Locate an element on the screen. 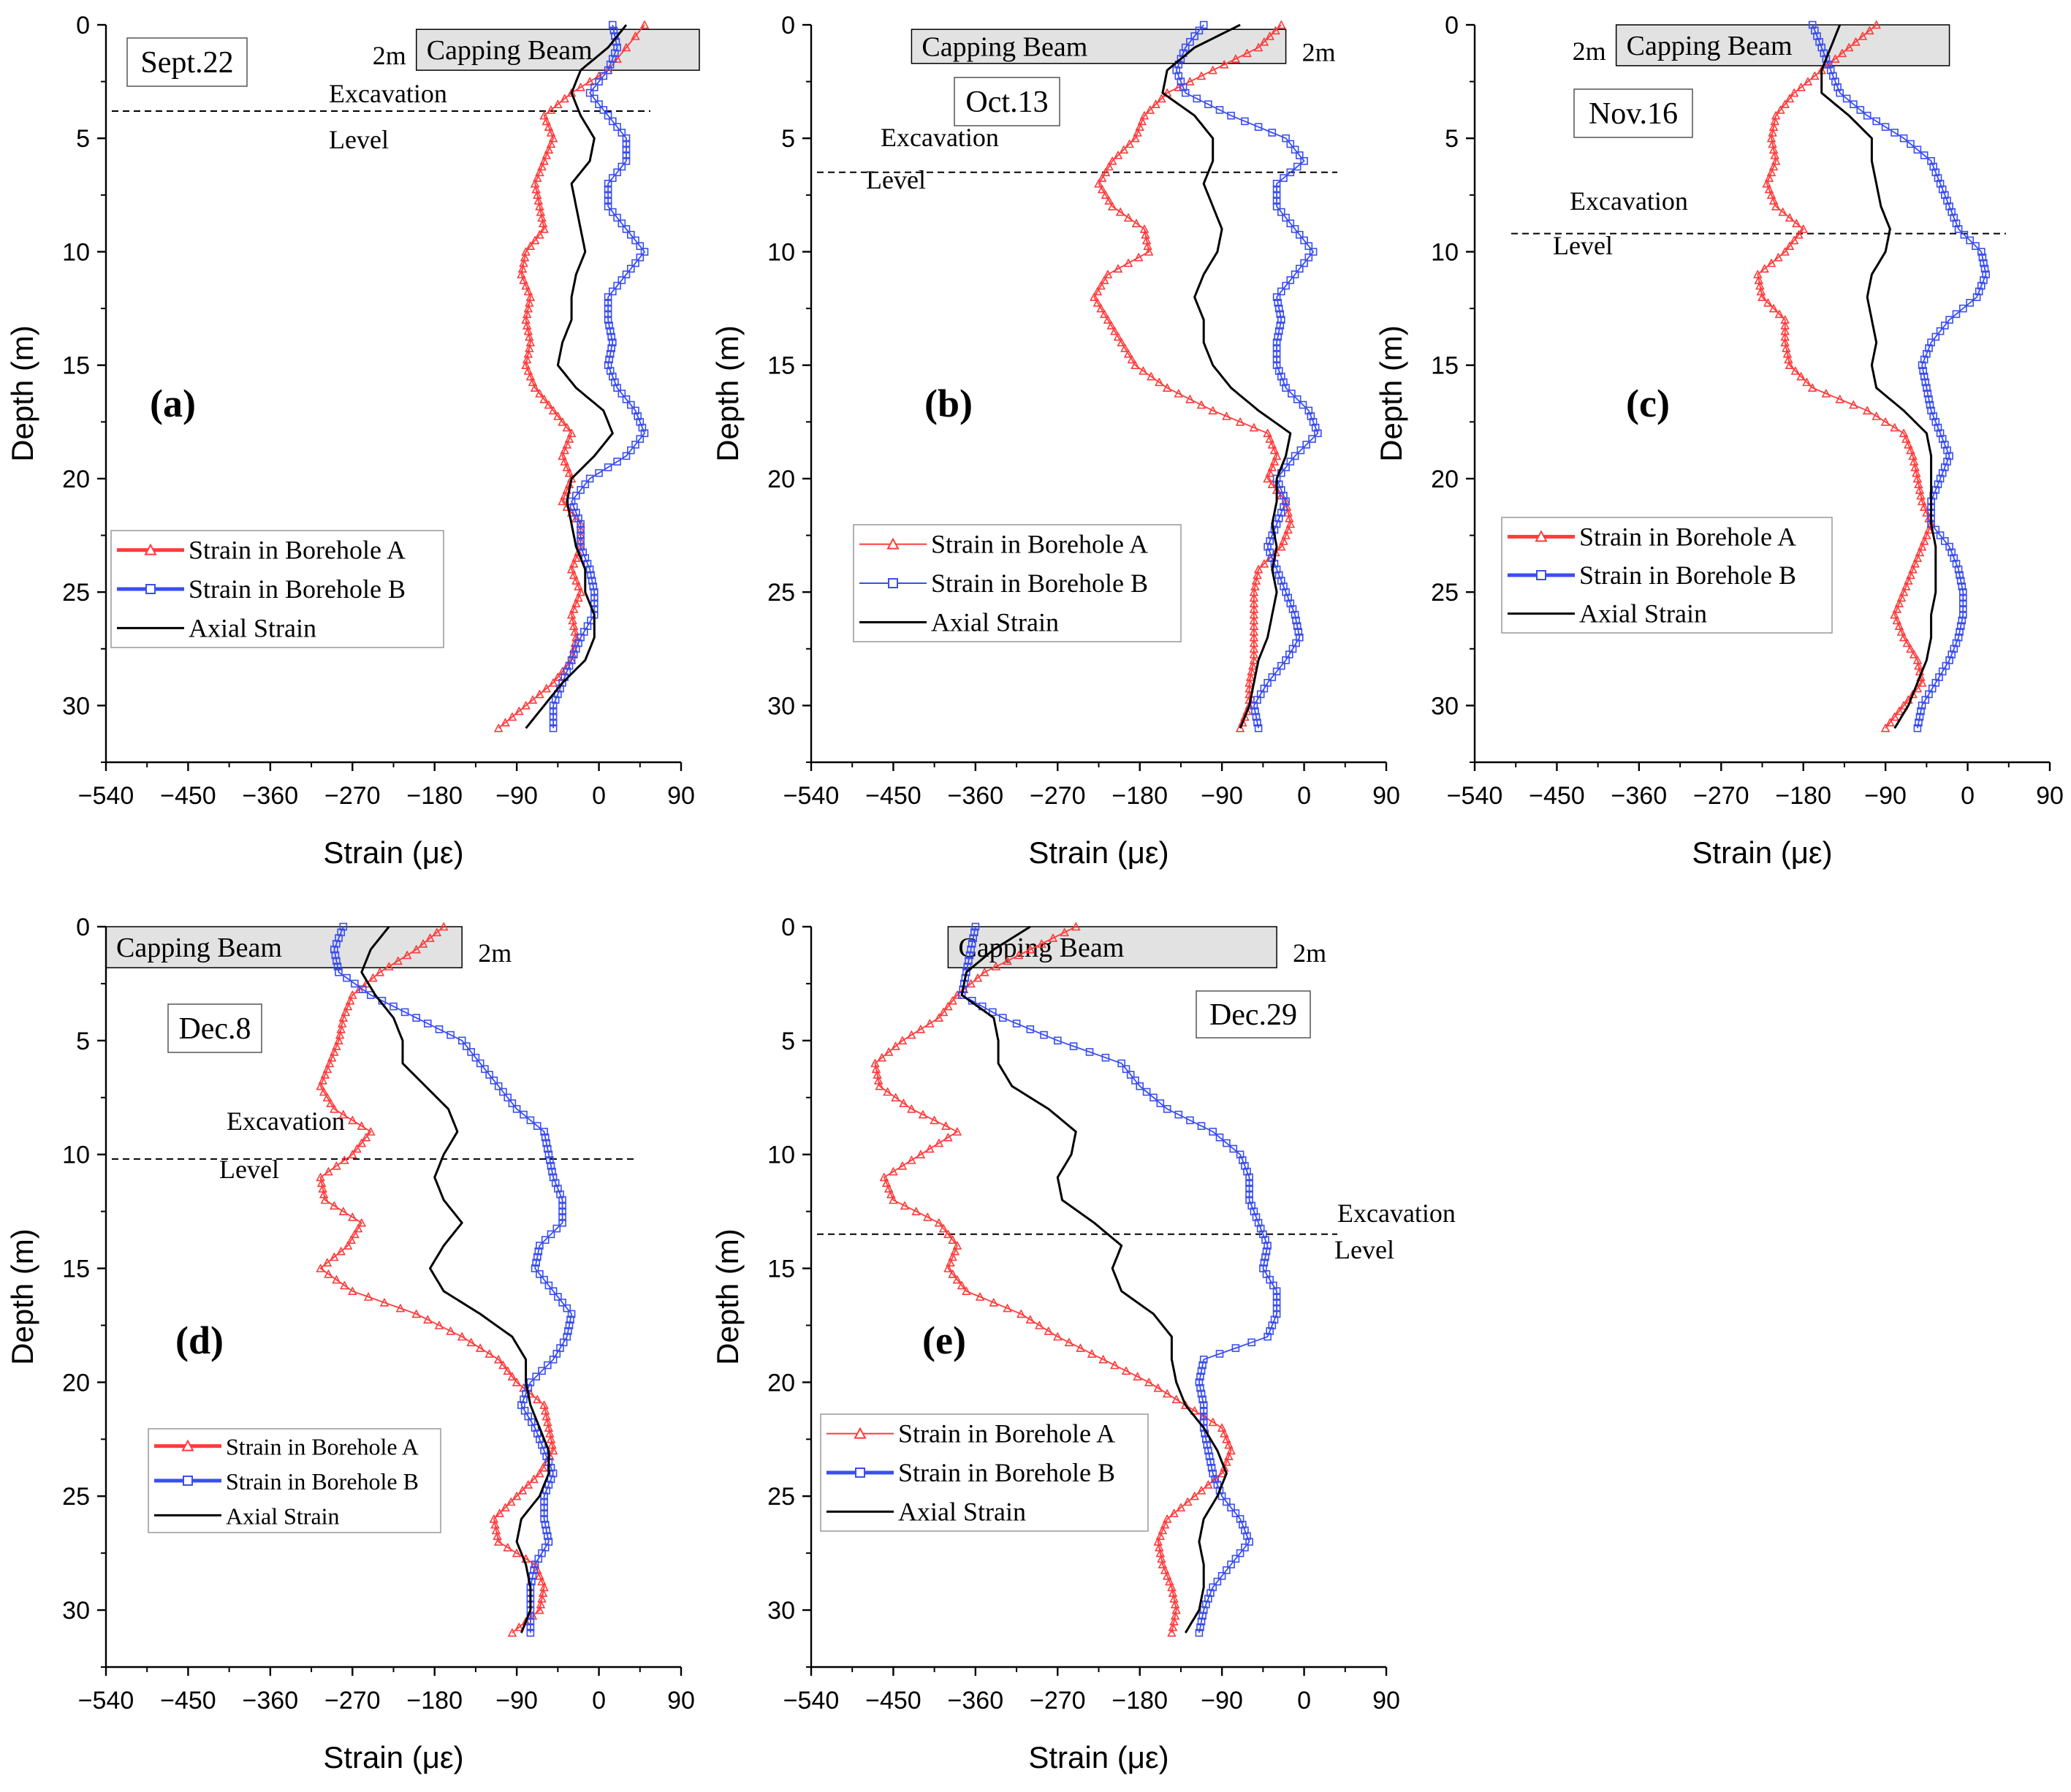  series-borehole-a is located at coordinates (571, 376).